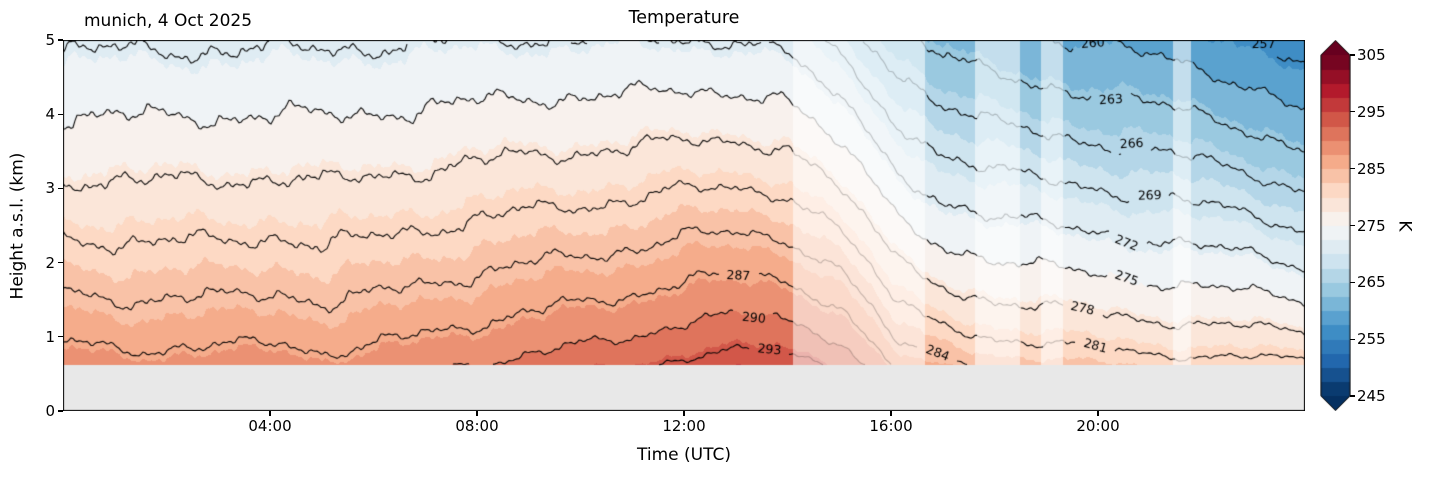 The image size is (1429, 478). I want to click on colorbar-tick-label: 305, so click(1371, 55).